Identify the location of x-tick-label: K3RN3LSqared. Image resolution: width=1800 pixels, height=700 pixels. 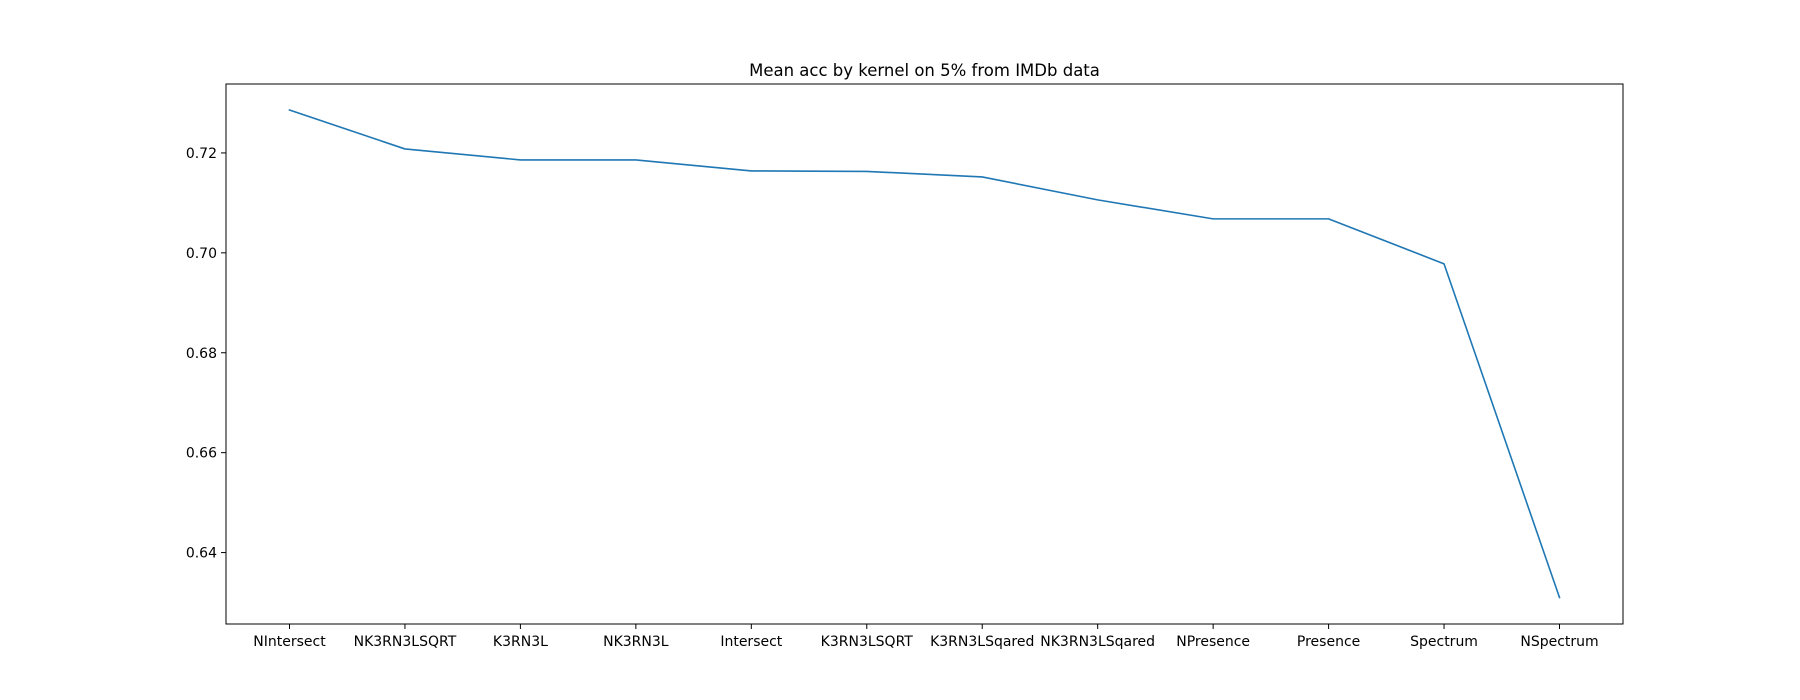
(982, 642).